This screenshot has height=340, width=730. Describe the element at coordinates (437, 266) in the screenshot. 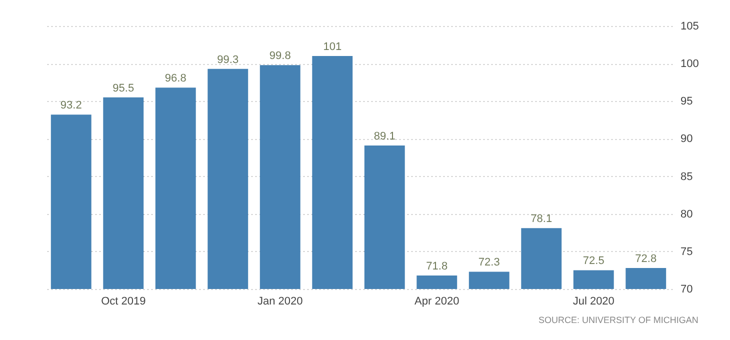

I see `data-label: 71.8` at that location.